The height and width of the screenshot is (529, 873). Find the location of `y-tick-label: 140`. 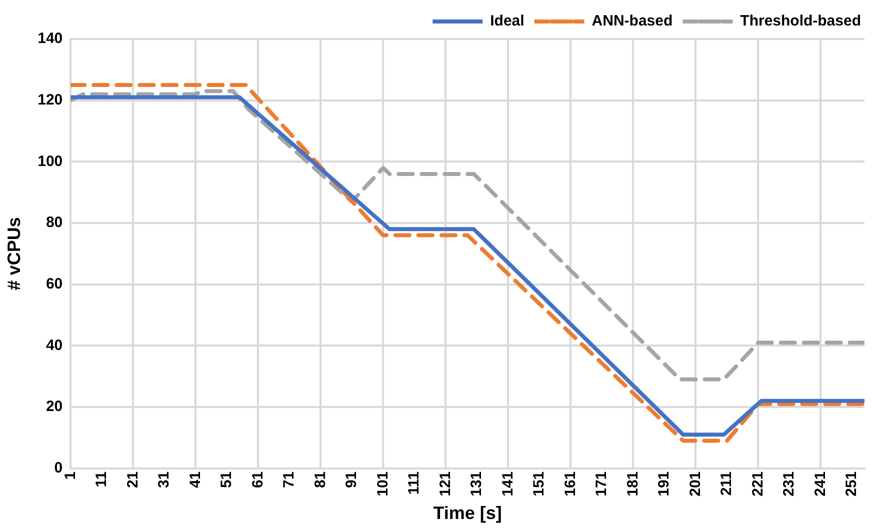

y-tick-label: 140 is located at coordinates (50, 39).